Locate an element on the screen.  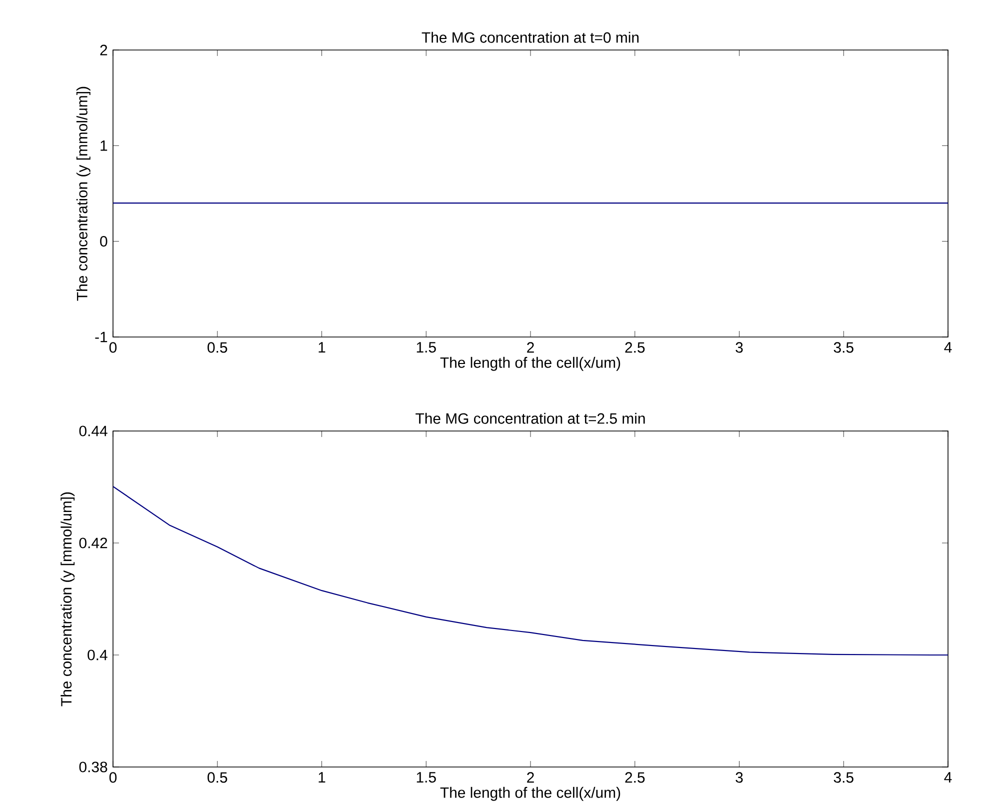
y-tick-label: 0.4 is located at coordinates (98, 655).